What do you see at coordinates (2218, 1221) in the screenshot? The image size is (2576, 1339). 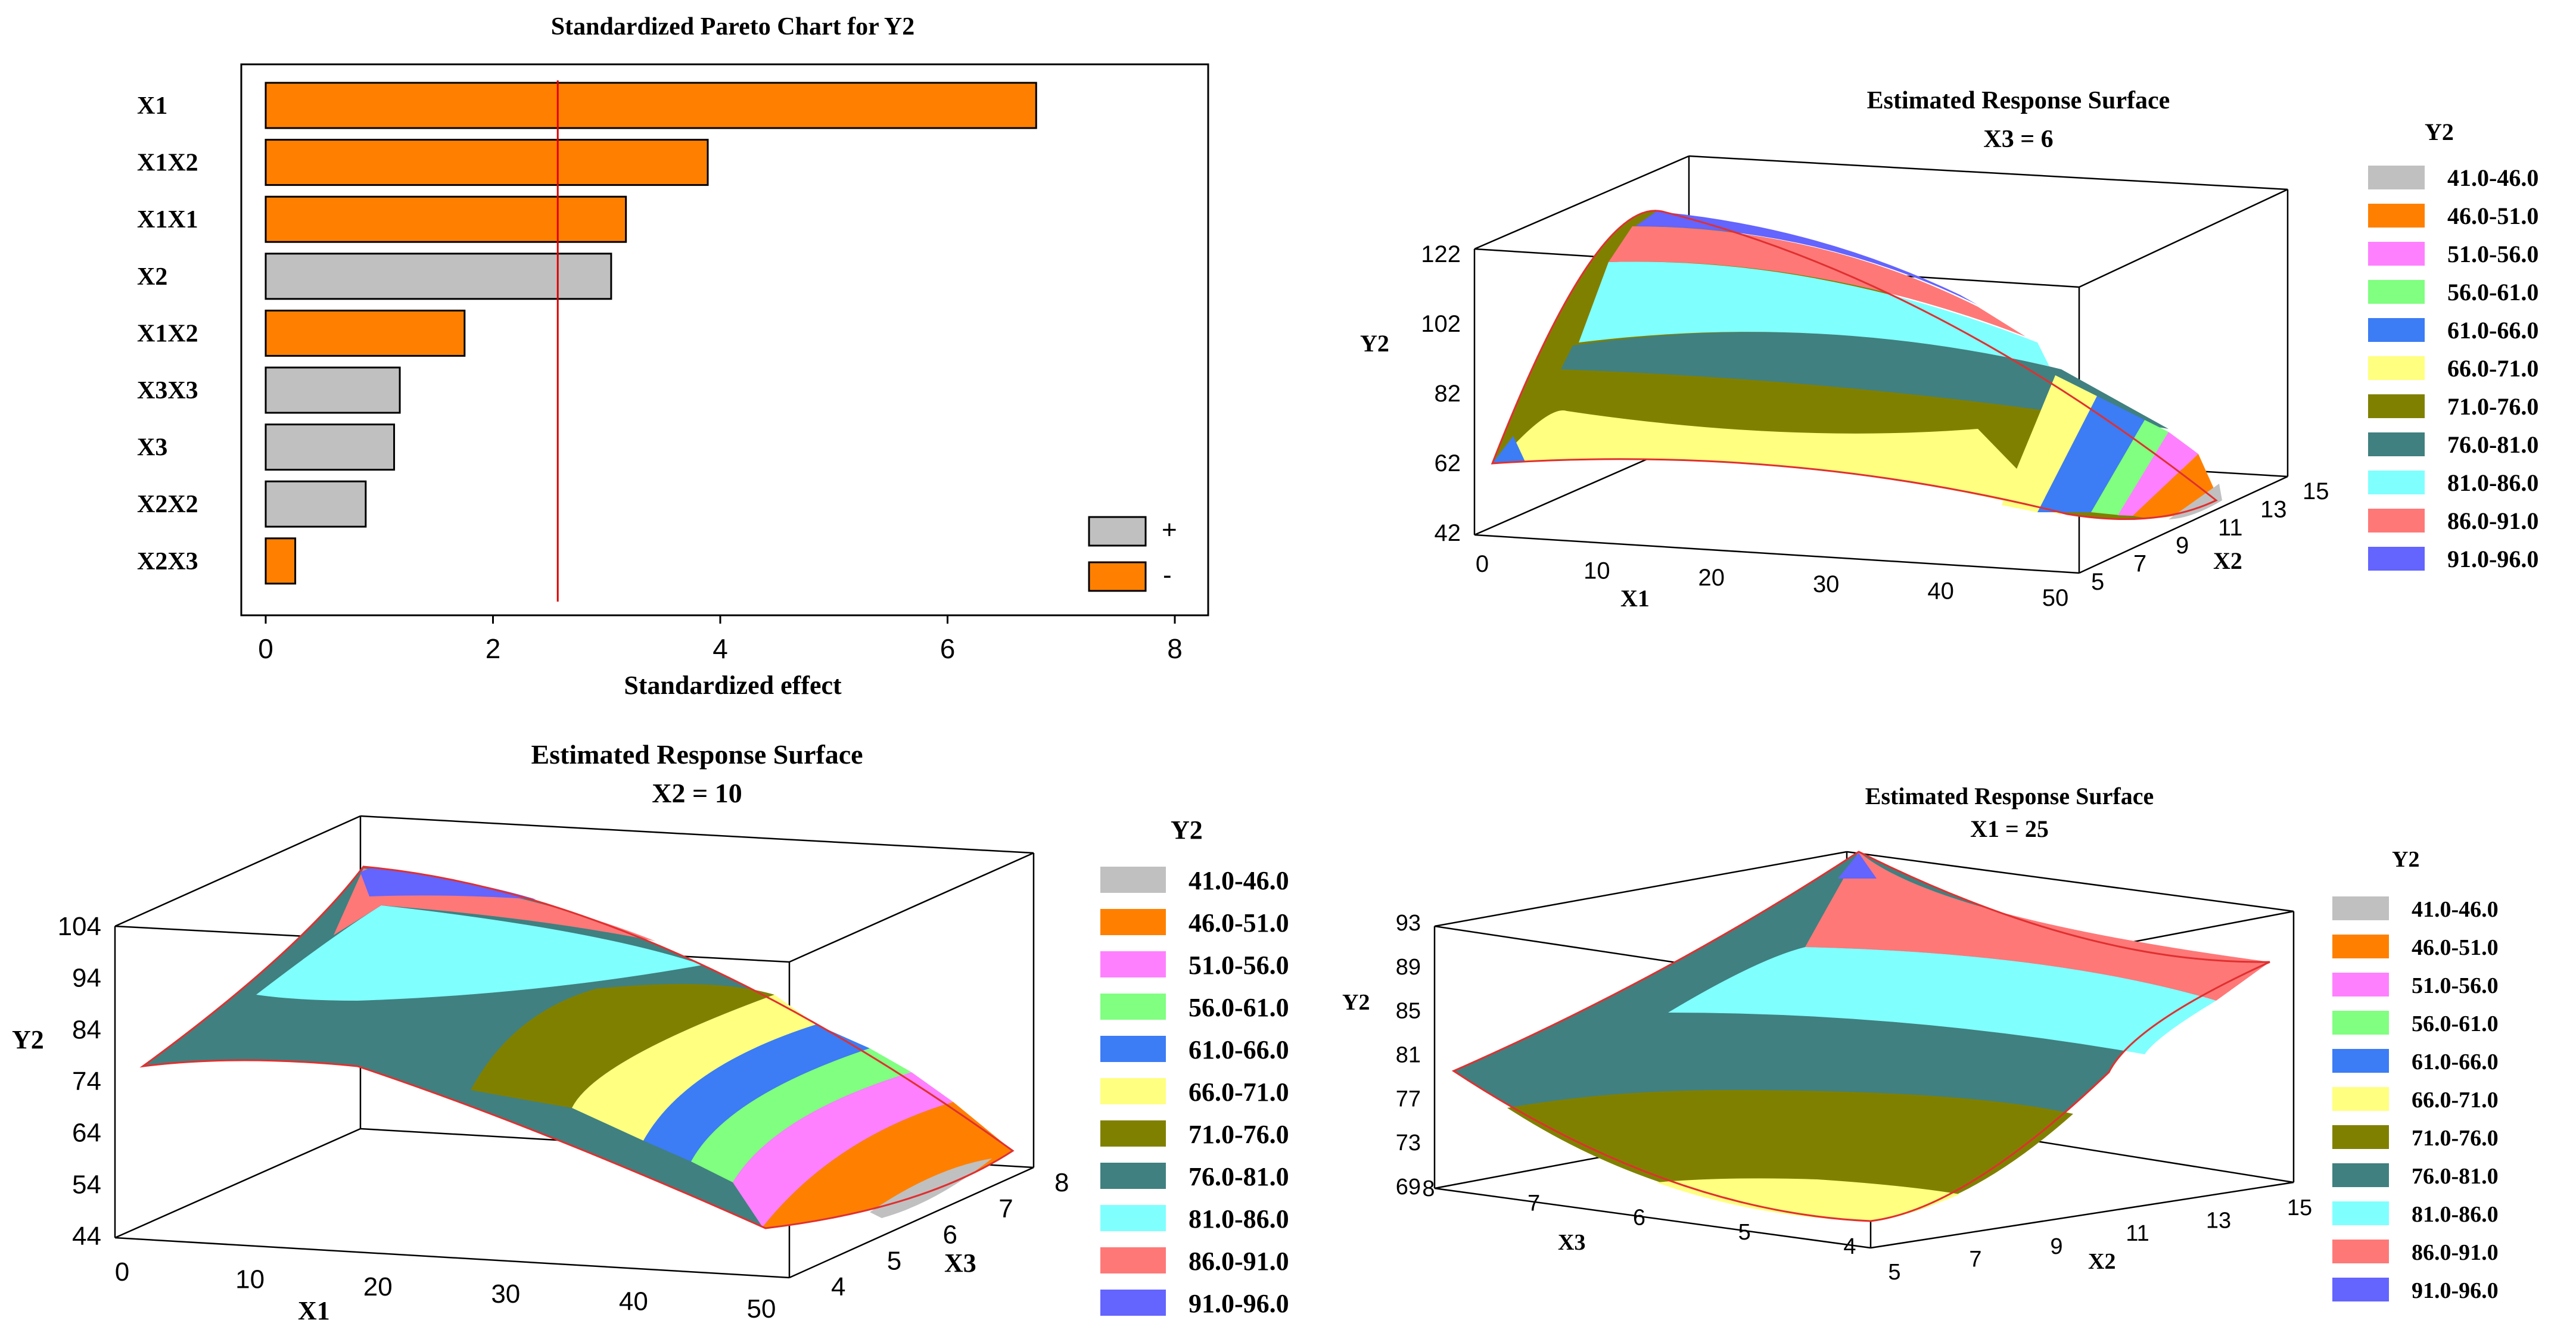 I see `surface3-z-tick-4: 13` at bounding box center [2218, 1221].